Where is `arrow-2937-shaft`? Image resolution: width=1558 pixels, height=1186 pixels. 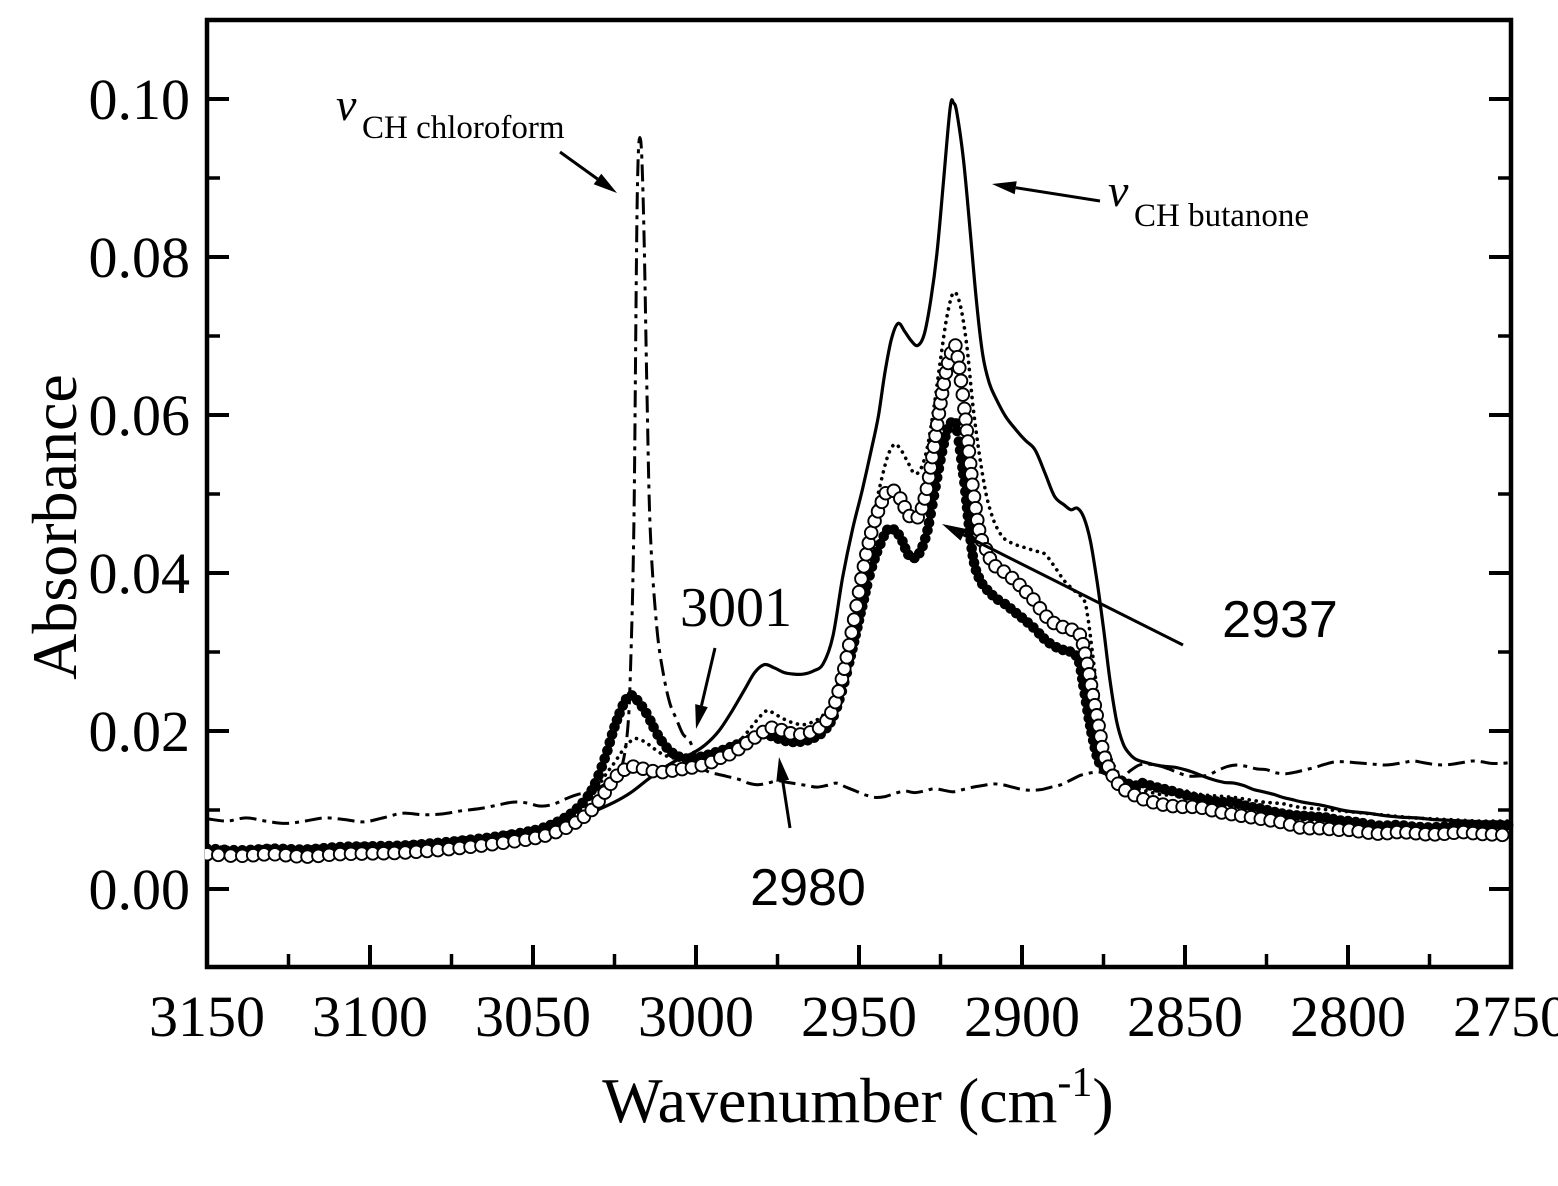
arrow-2937-shaft is located at coordinates (1073, 590).